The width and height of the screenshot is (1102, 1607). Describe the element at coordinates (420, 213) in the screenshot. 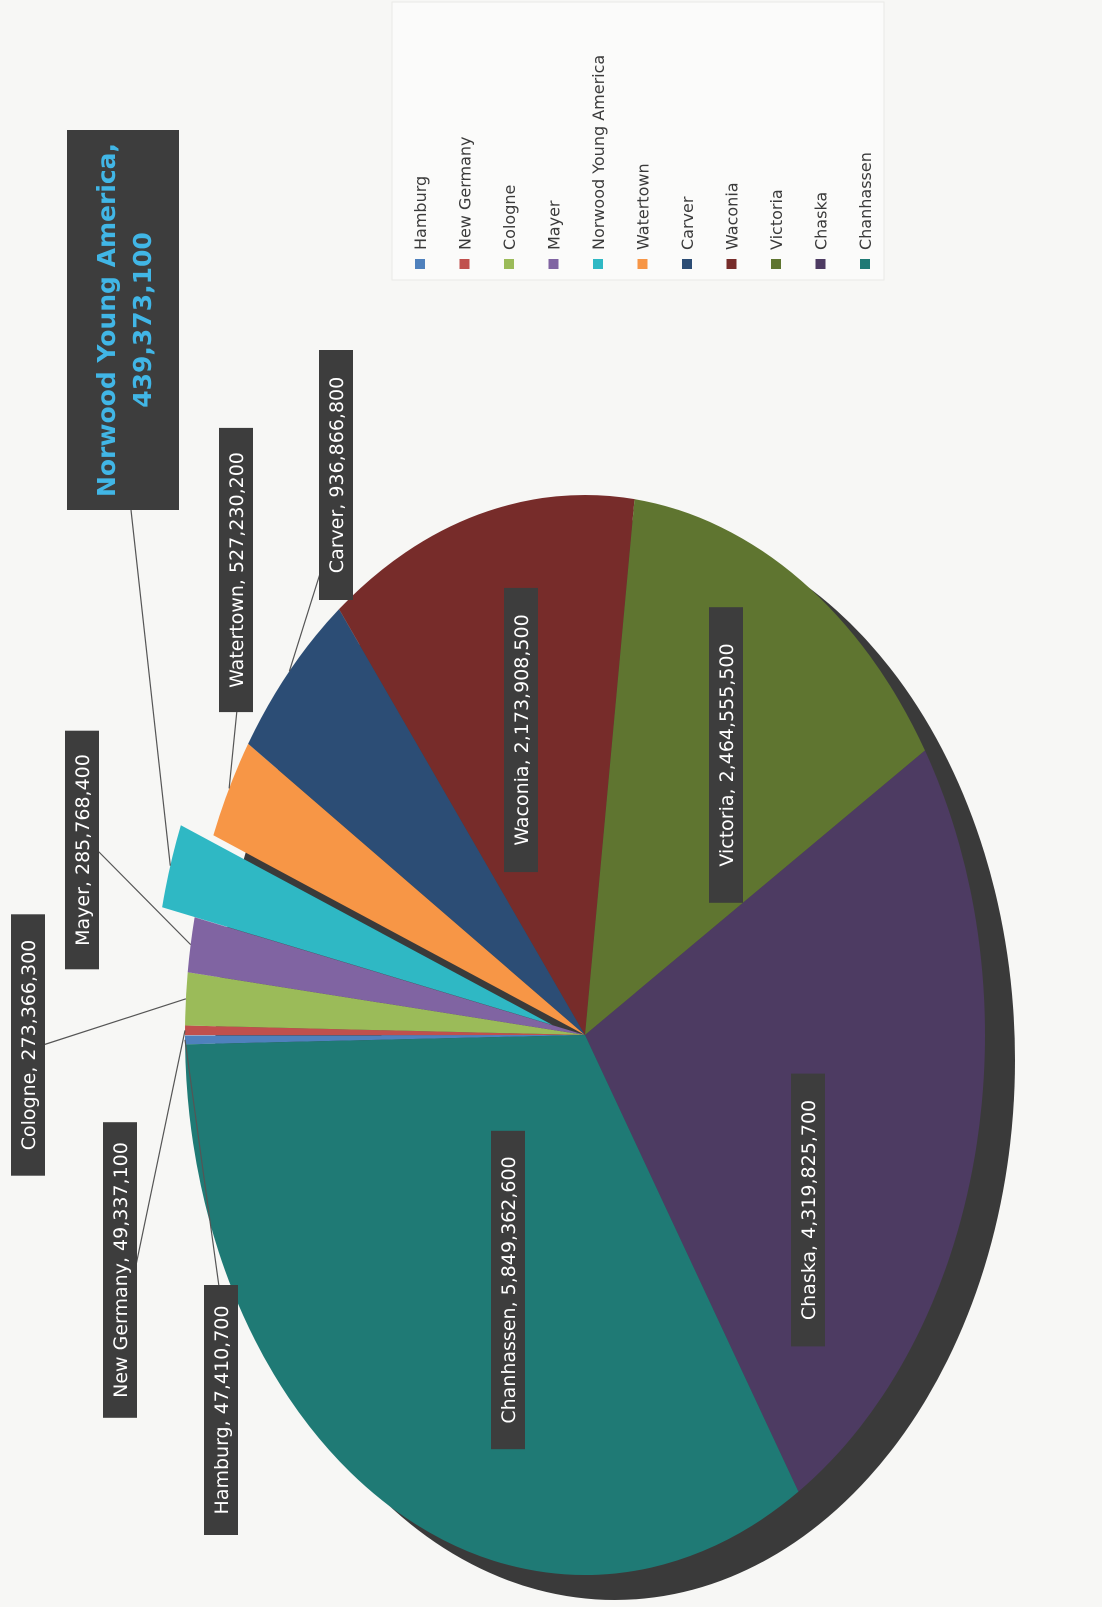

I see `legend-label: Hamburg` at that location.